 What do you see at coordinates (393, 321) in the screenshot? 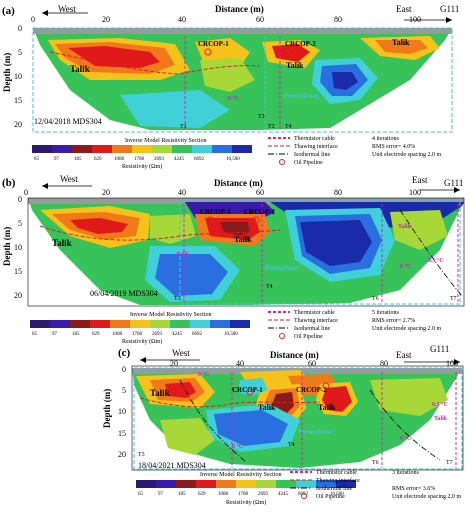
I see `panel-b-stat: RMS error= 2.7%` at bounding box center [393, 321].